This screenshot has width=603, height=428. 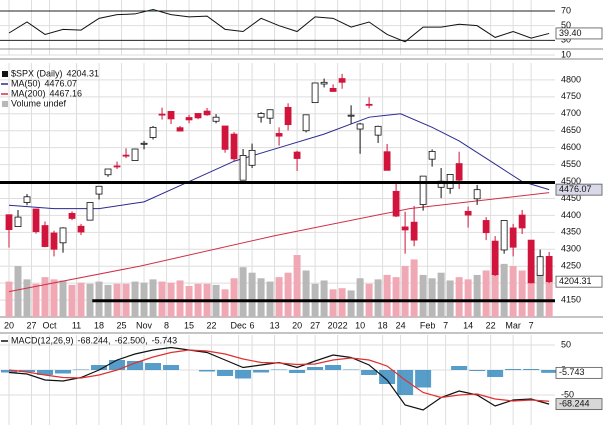 What do you see at coordinates (531, 325) in the screenshot?
I see `x-tick-label: 7` at bounding box center [531, 325].